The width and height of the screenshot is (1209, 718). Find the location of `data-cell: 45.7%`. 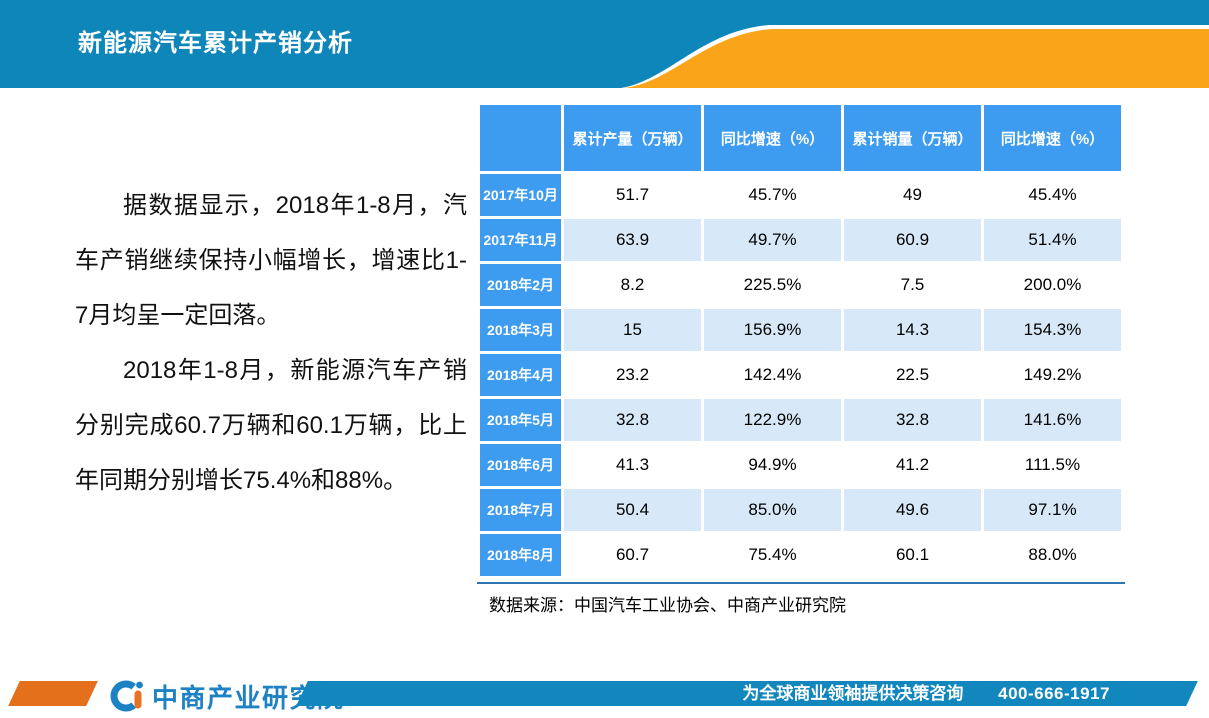

data-cell: 45.7% is located at coordinates (772, 195).